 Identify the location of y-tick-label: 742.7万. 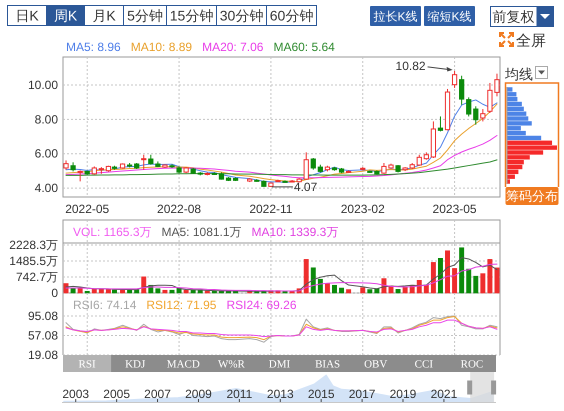
(37, 277).